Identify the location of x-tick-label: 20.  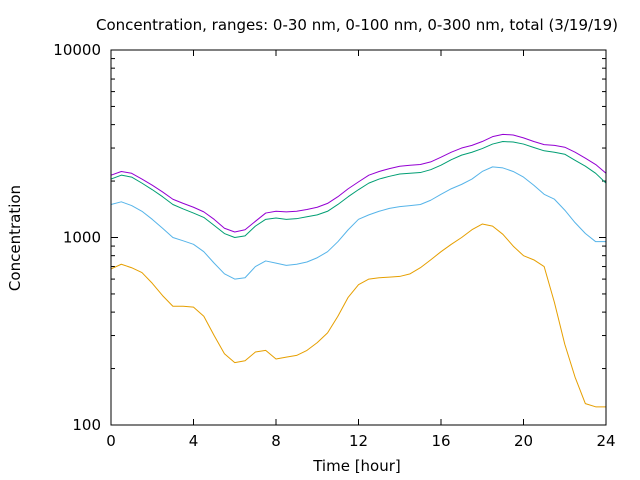
(523, 441).